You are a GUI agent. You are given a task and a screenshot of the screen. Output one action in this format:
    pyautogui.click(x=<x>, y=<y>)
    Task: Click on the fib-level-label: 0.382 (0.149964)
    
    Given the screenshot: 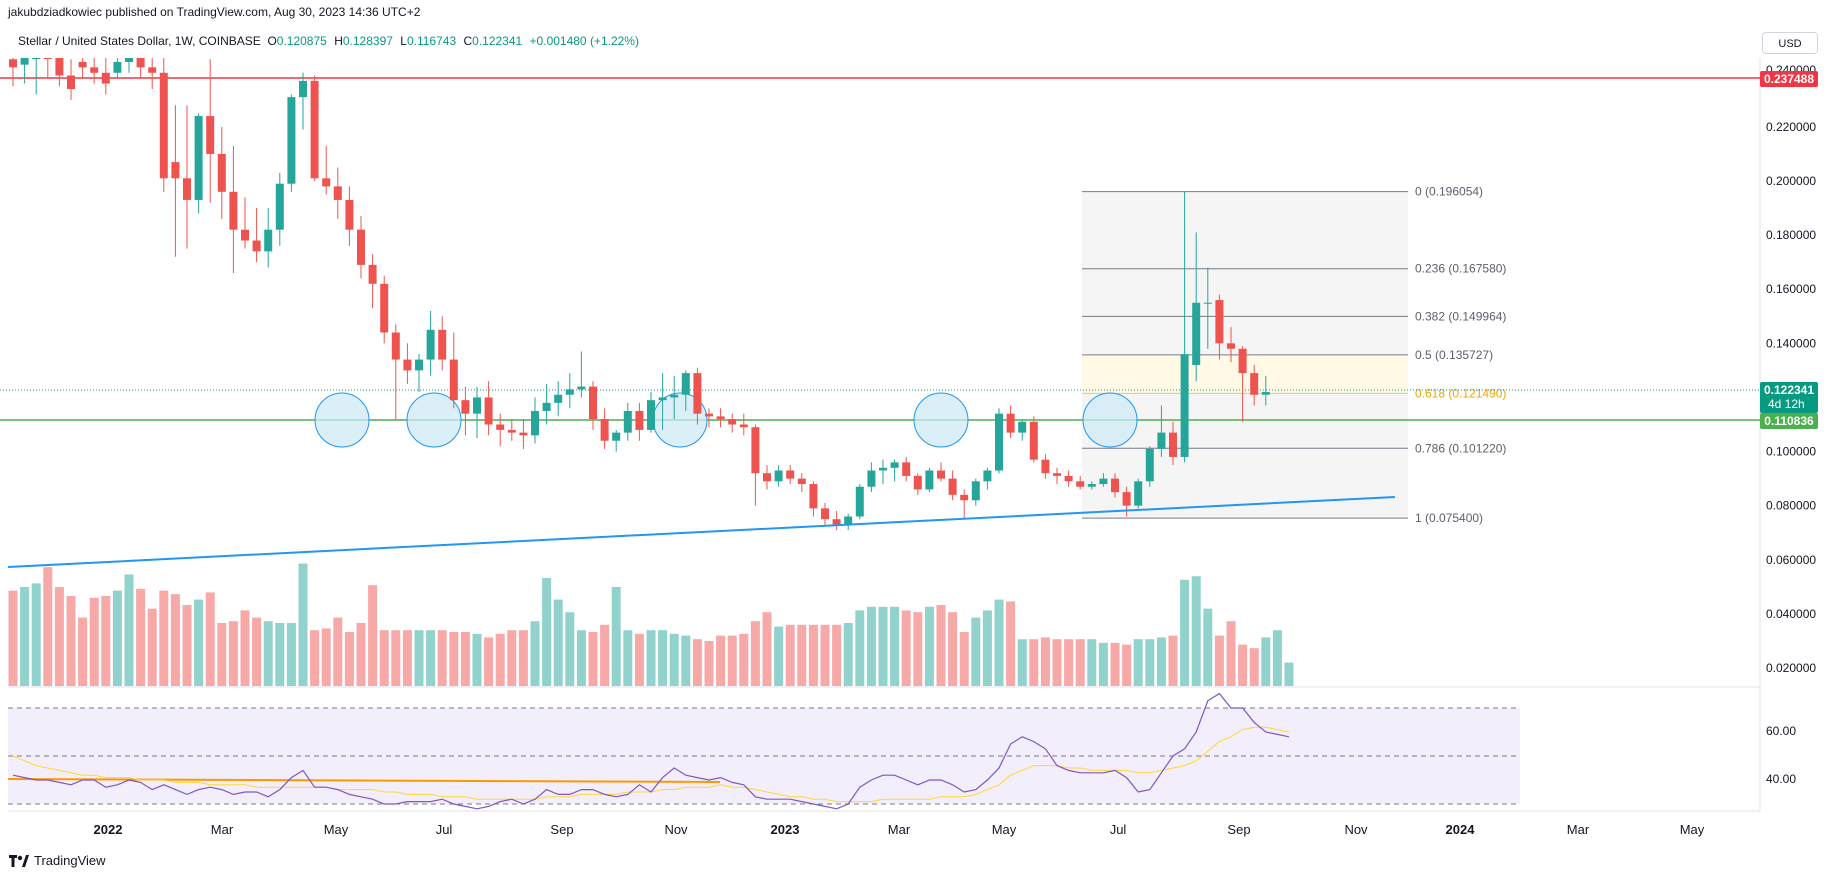 What is the action you would take?
    pyautogui.click(x=1460, y=316)
    